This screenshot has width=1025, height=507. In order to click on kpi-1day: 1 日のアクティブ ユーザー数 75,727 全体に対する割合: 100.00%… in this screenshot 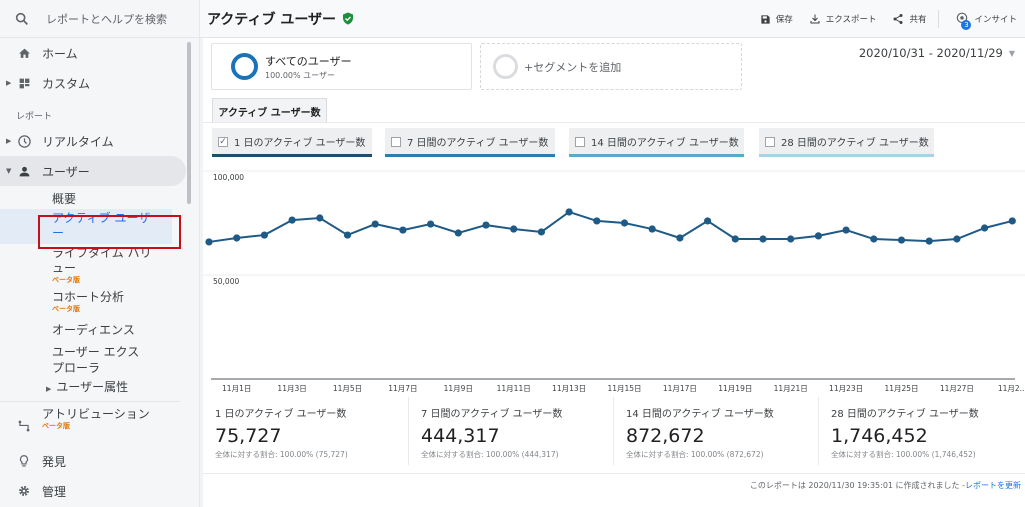, I will do `click(305, 431)`.